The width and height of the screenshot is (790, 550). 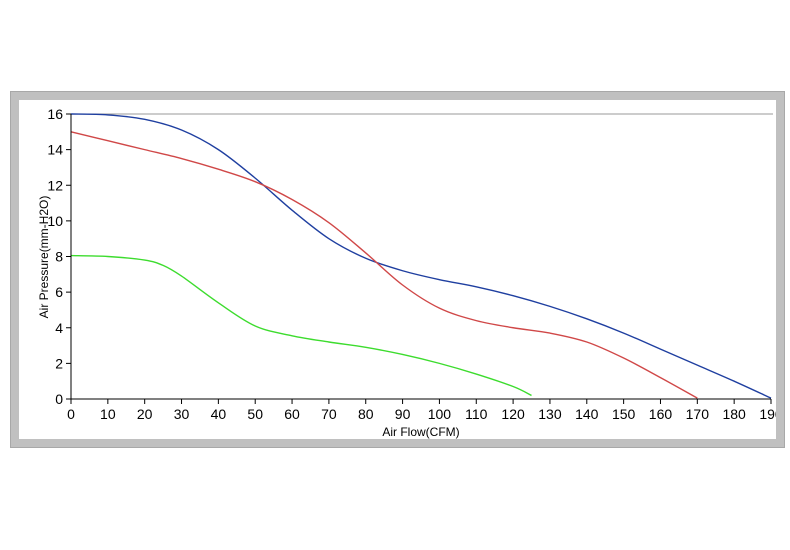 What do you see at coordinates (420, 432) in the screenshot?
I see `x-axis-title: Air Flow(CFM)` at bounding box center [420, 432].